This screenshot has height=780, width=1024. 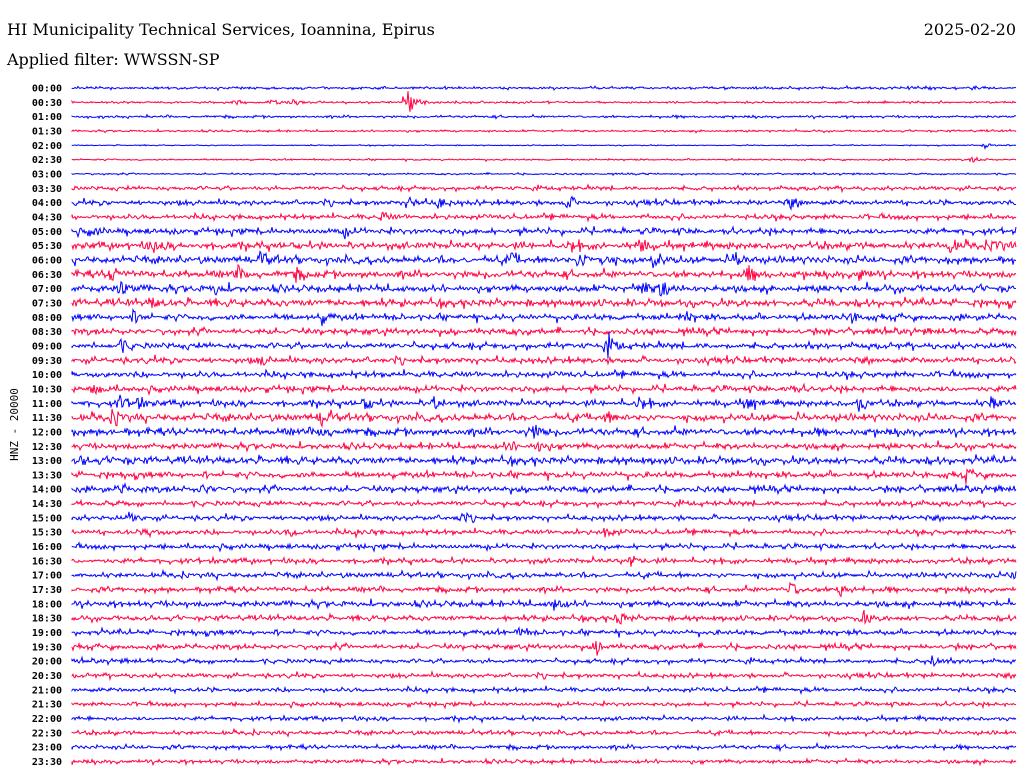 I want to click on row-time-label: 21:00, so click(x=47, y=690).